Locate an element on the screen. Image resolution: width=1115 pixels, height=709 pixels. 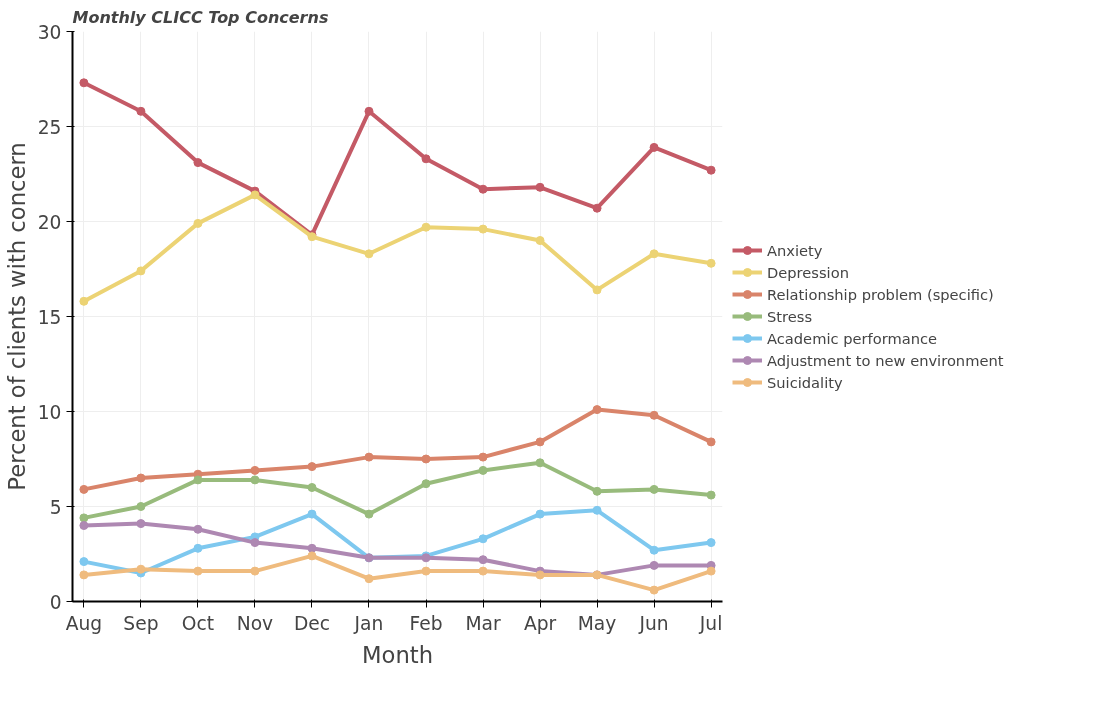
y-tick-label: 0 is located at coordinates (55, 602).